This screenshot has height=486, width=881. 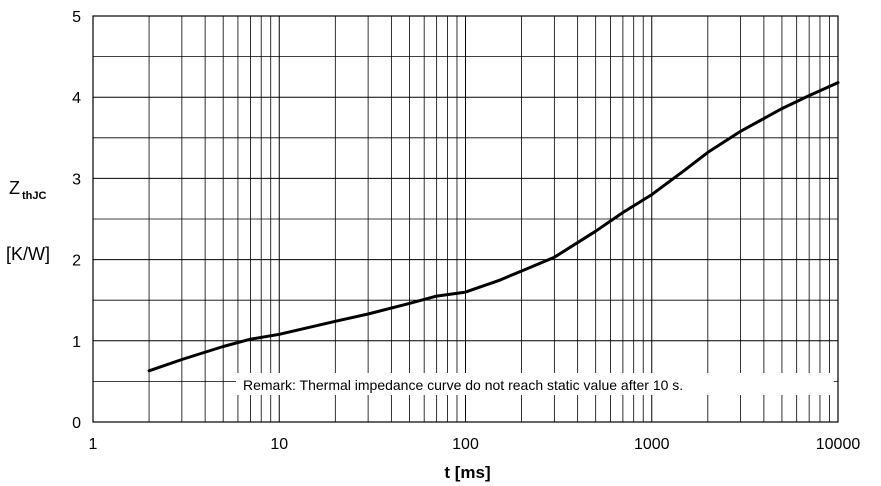 What do you see at coordinates (465, 444) in the screenshot?
I see `x-tick-label: 100` at bounding box center [465, 444].